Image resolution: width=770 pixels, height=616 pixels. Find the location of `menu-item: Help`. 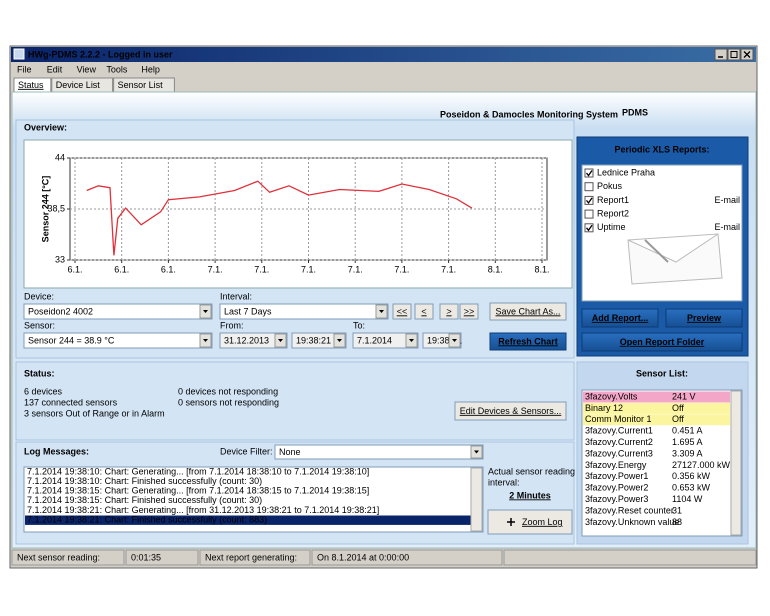

menu-item: Help is located at coordinates (150, 69).